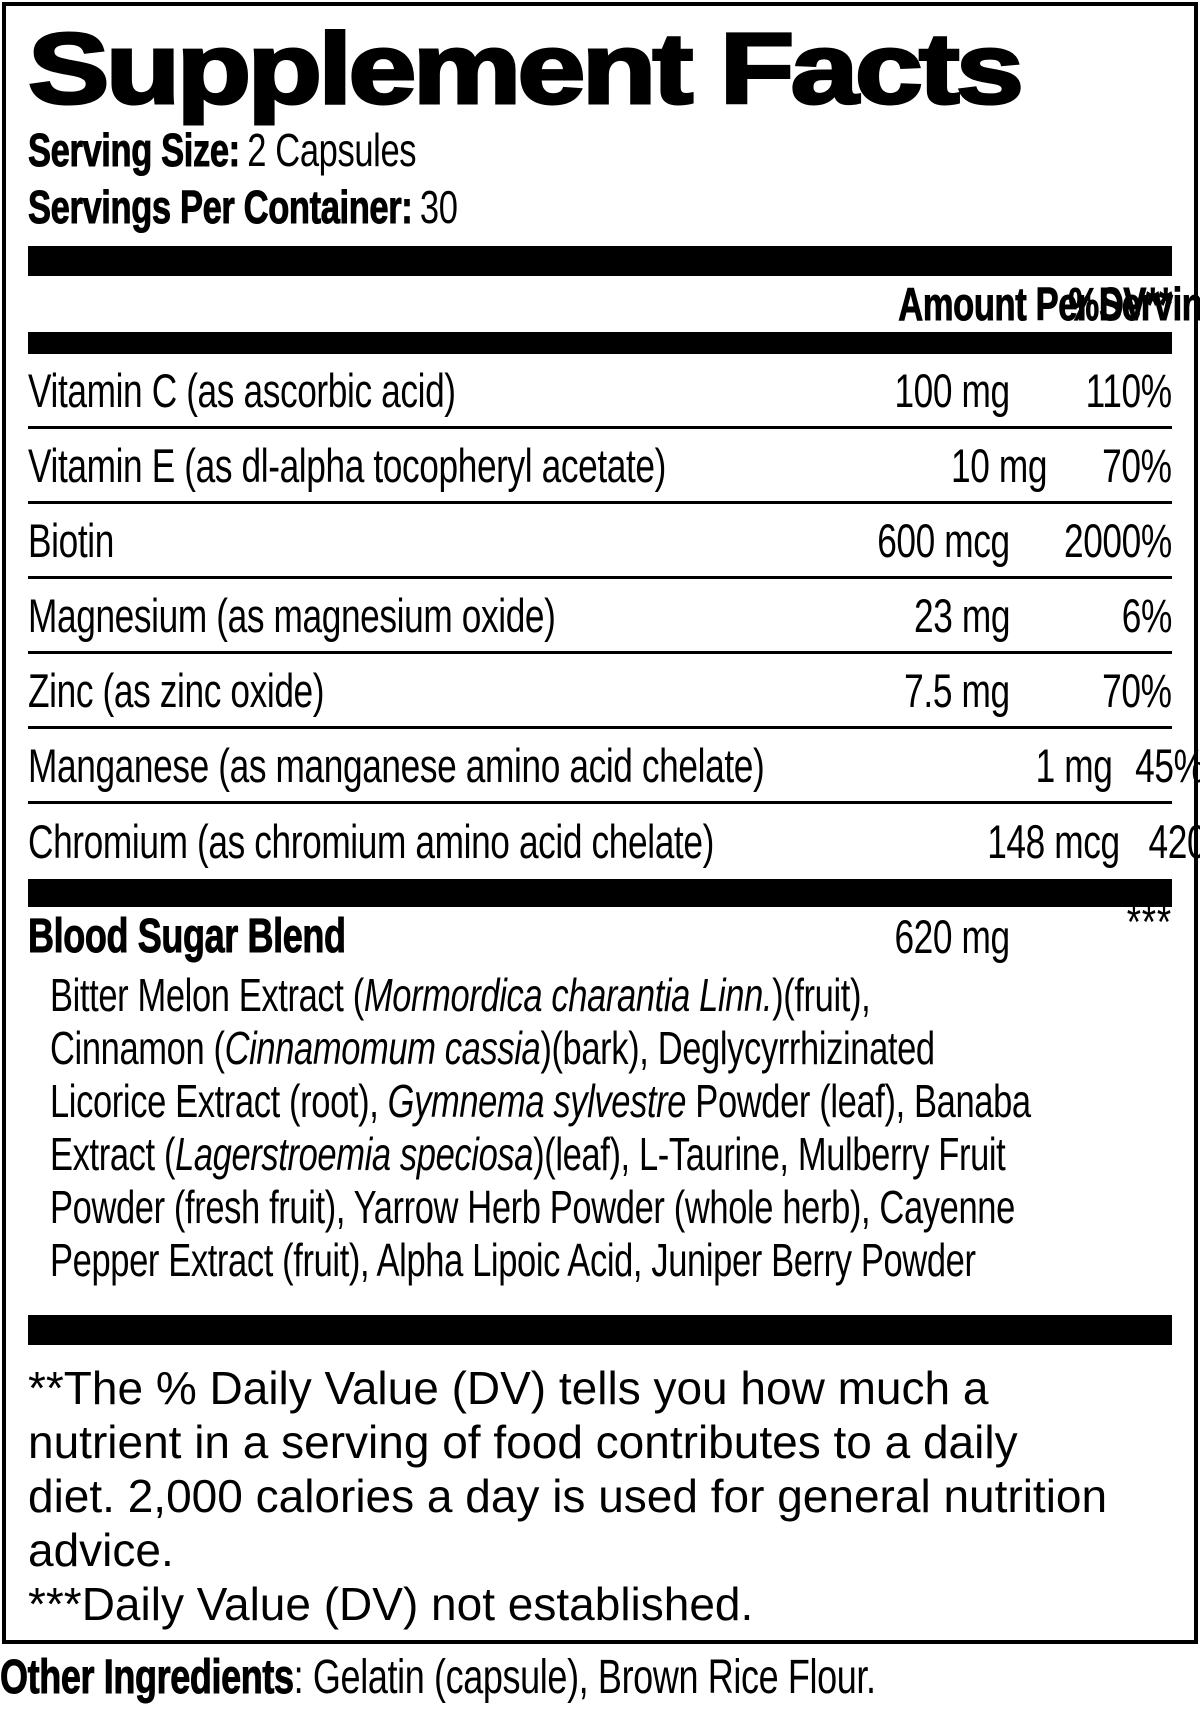  I want to click on nutrient-dv: 2000%, so click(1118, 540).